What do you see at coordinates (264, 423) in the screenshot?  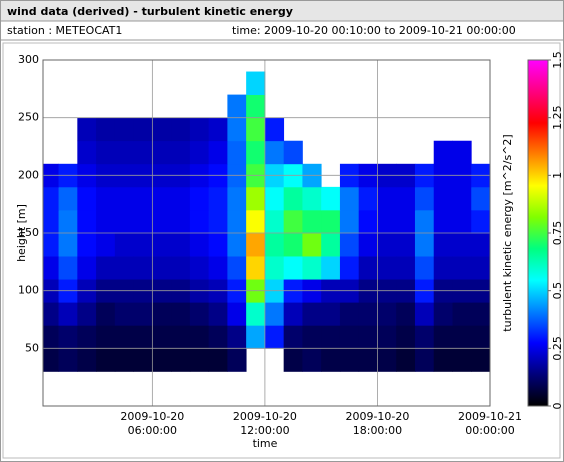 I see `x-tick-label: 2009-10-20 12:00:00` at bounding box center [264, 423].